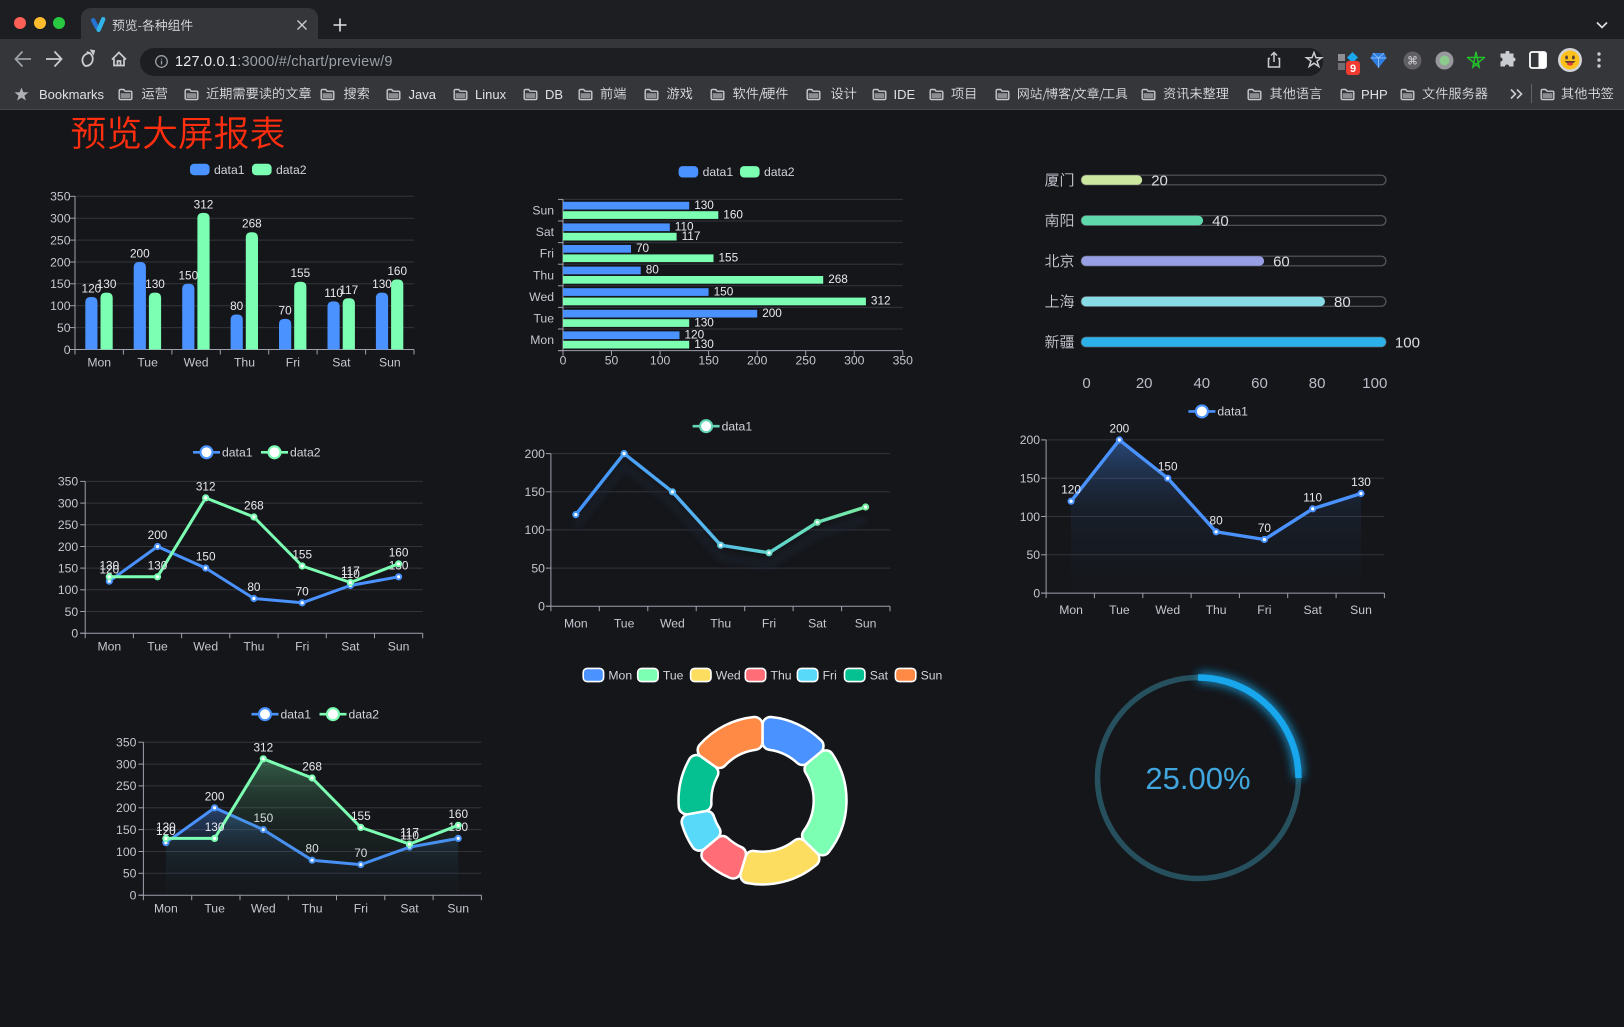  What do you see at coordinates (458, 814) in the screenshot?
I see `svg-text: 160` at bounding box center [458, 814].